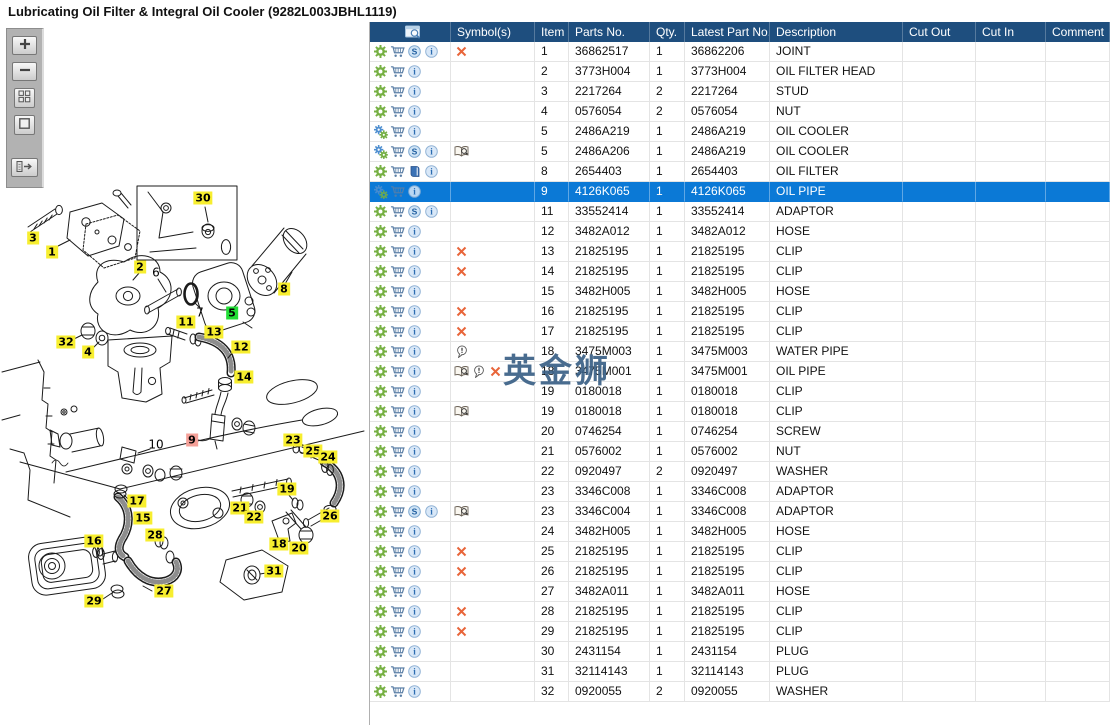 The image size is (1110, 725). I want to click on col-header-item: Item, so click(552, 32).